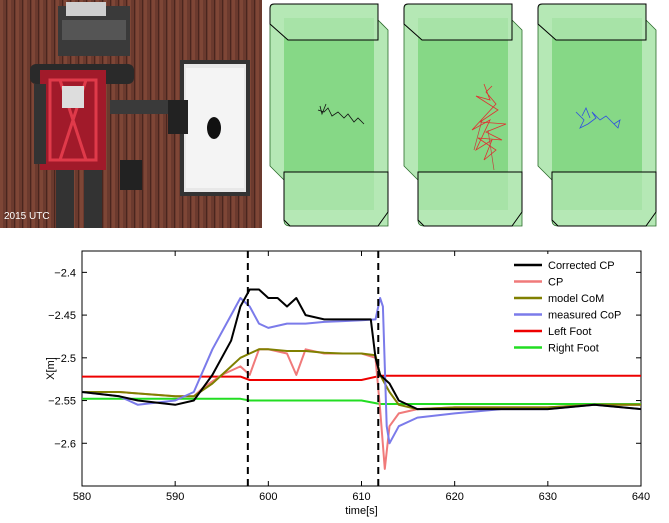 The width and height of the screenshot is (669, 523). Describe the element at coordinates (82, 497) in the screenshot. I see `x-tick-label-0: 580` at that location.